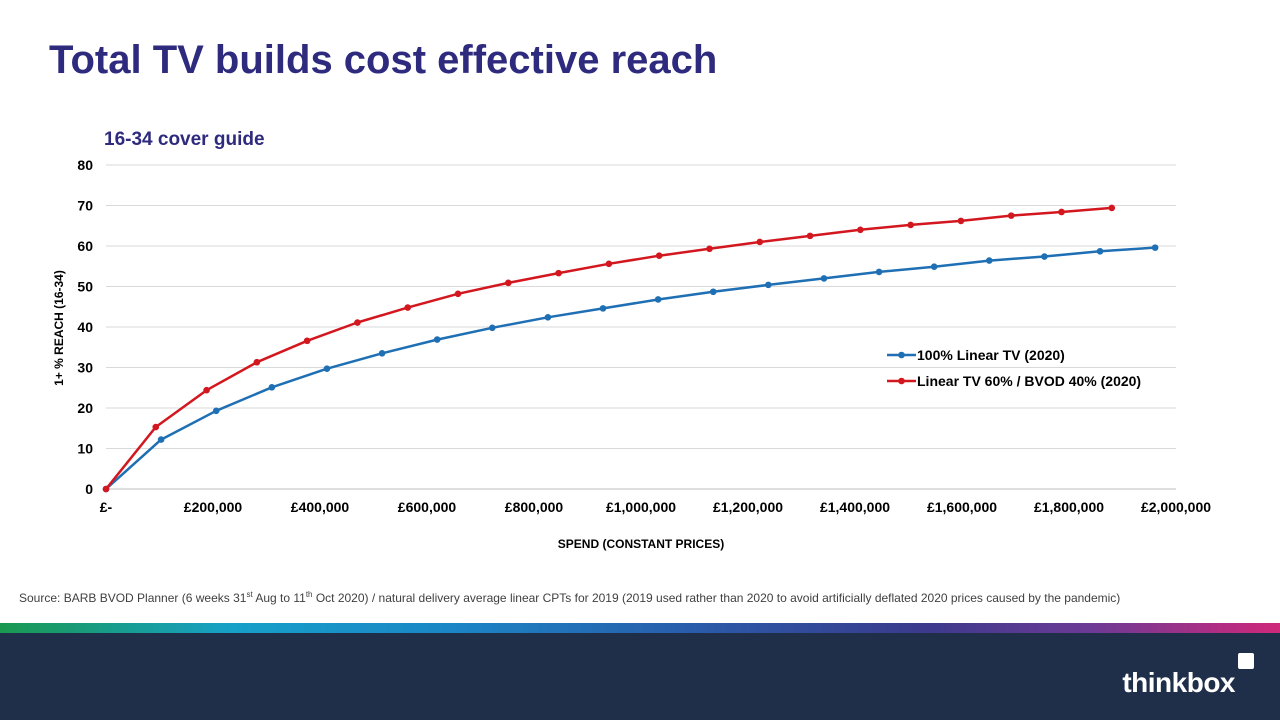  Describe the element at coordinates (213, 507) in the screenshot. I see `x-tick-label: £200,000` at that location.